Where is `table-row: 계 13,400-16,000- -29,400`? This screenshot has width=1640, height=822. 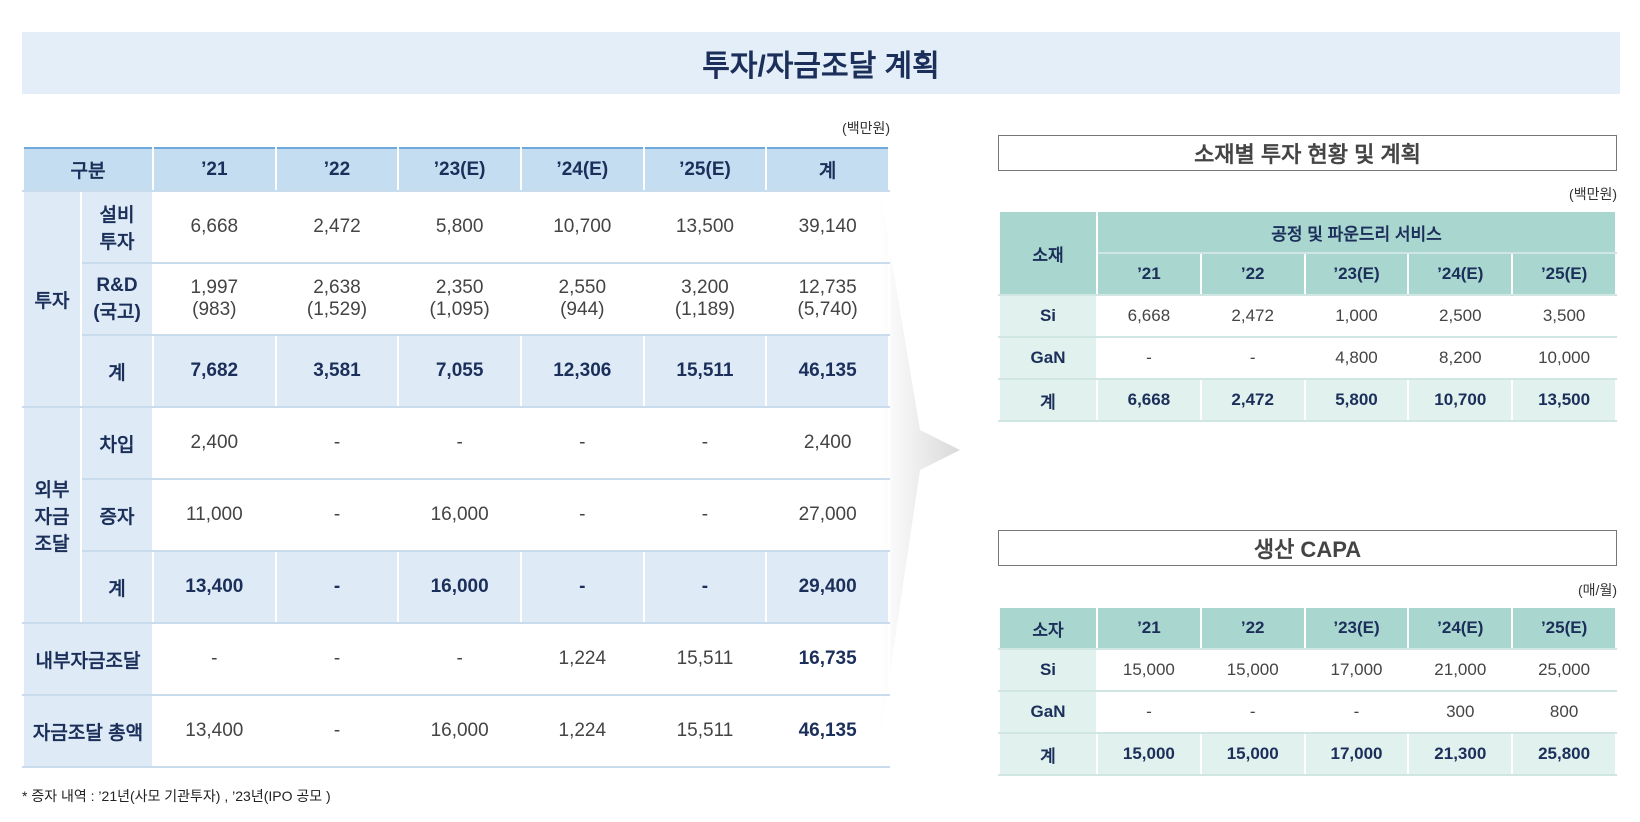
table-row: 계 13,400-16,000- -29,400 is located at coordinates (456, 587).